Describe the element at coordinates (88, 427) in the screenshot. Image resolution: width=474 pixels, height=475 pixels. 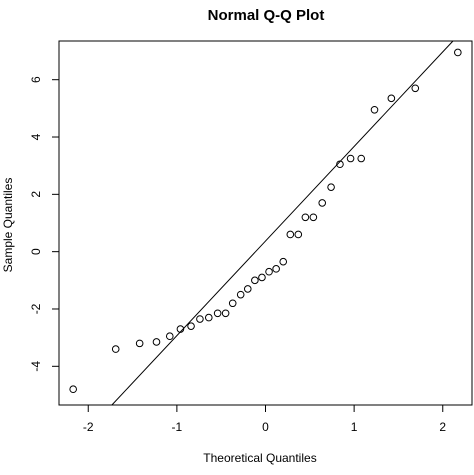
I see `x-tick-label: -2` at that location.